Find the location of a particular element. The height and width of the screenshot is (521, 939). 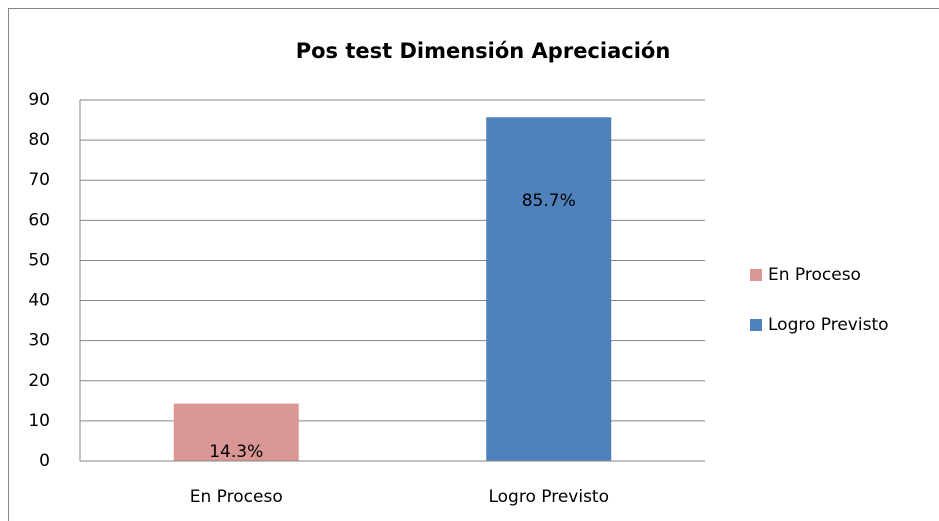

y-tick-label: 10 is located at coordinates (39, 421).